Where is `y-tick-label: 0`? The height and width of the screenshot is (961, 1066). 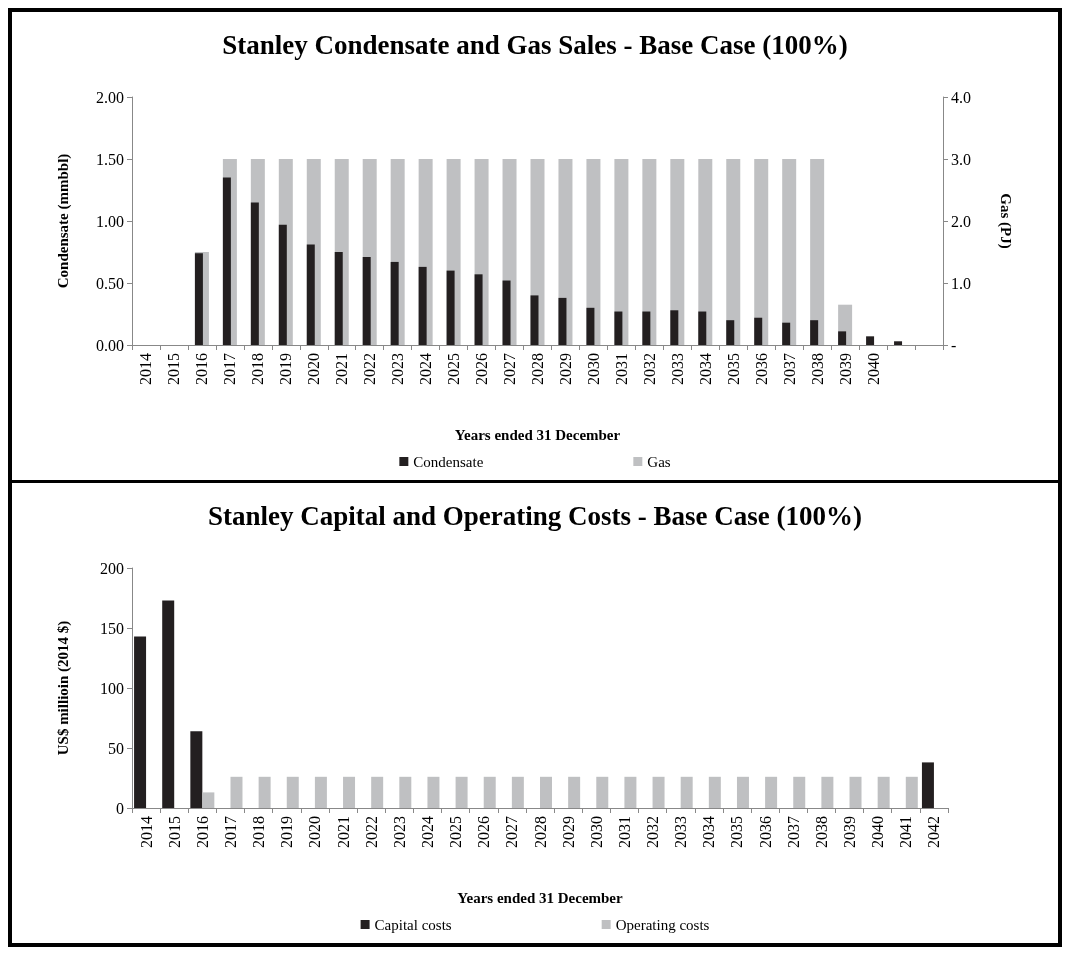
y-tick-label: 0 is located at coordinates (120, 808).